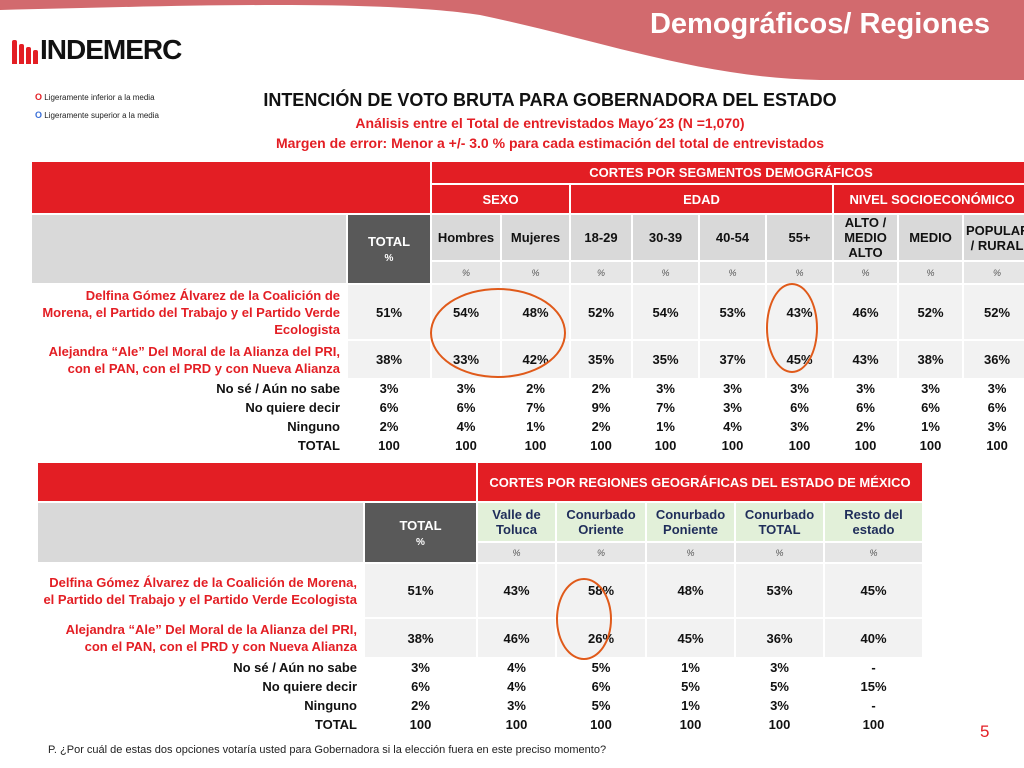 The image size is (1024, 768). Describe the element at coordinates (512, 40) in the screenshot. I see `header-wave` at that location.